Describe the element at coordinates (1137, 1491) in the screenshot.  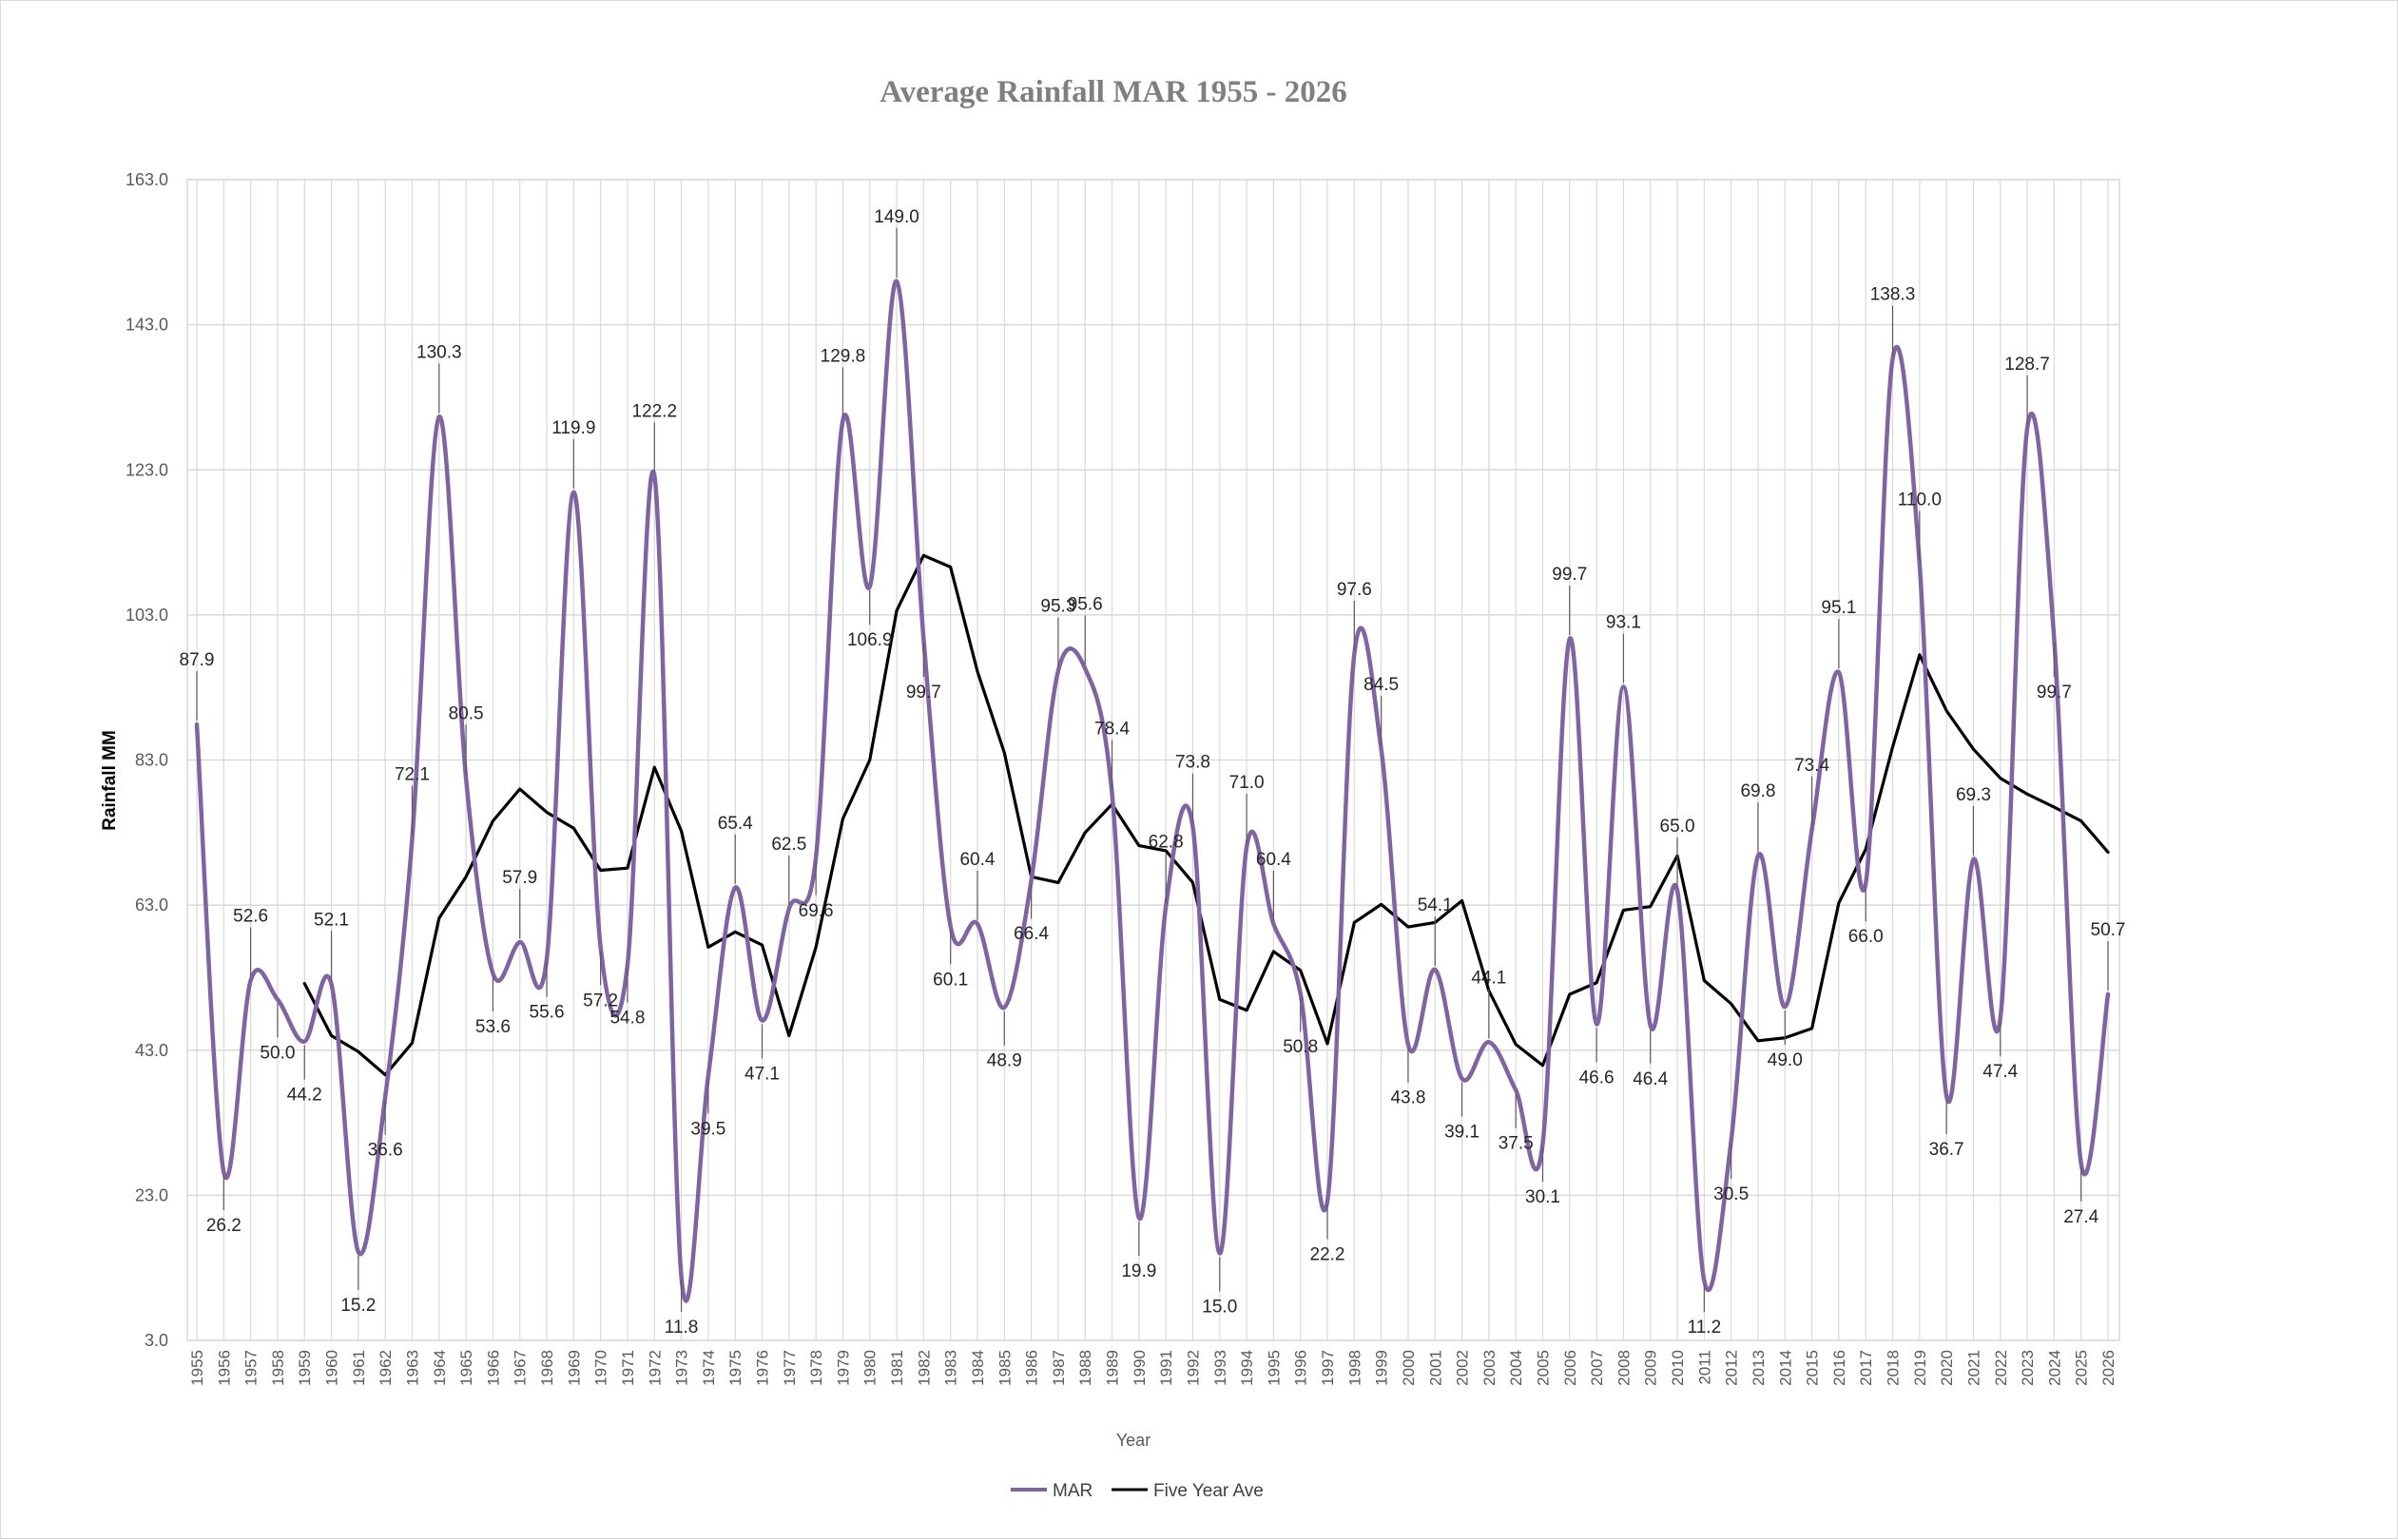
I see `legend: MAR Five Year Ave` at that location.